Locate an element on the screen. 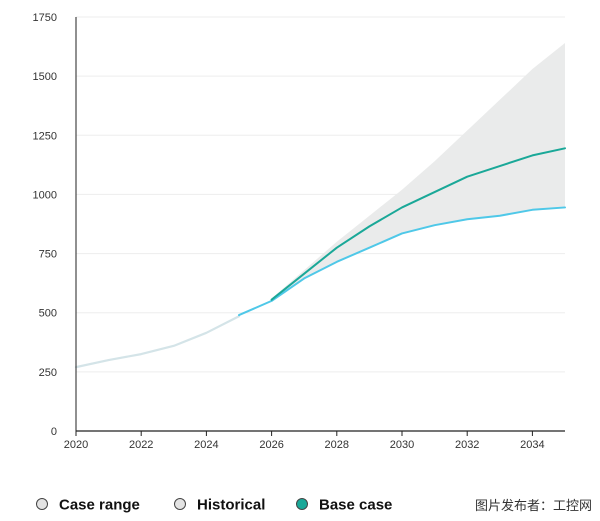 The image size is (600, 521). y-tick-label-1250: 1250 is located at coordinates (45, 136).